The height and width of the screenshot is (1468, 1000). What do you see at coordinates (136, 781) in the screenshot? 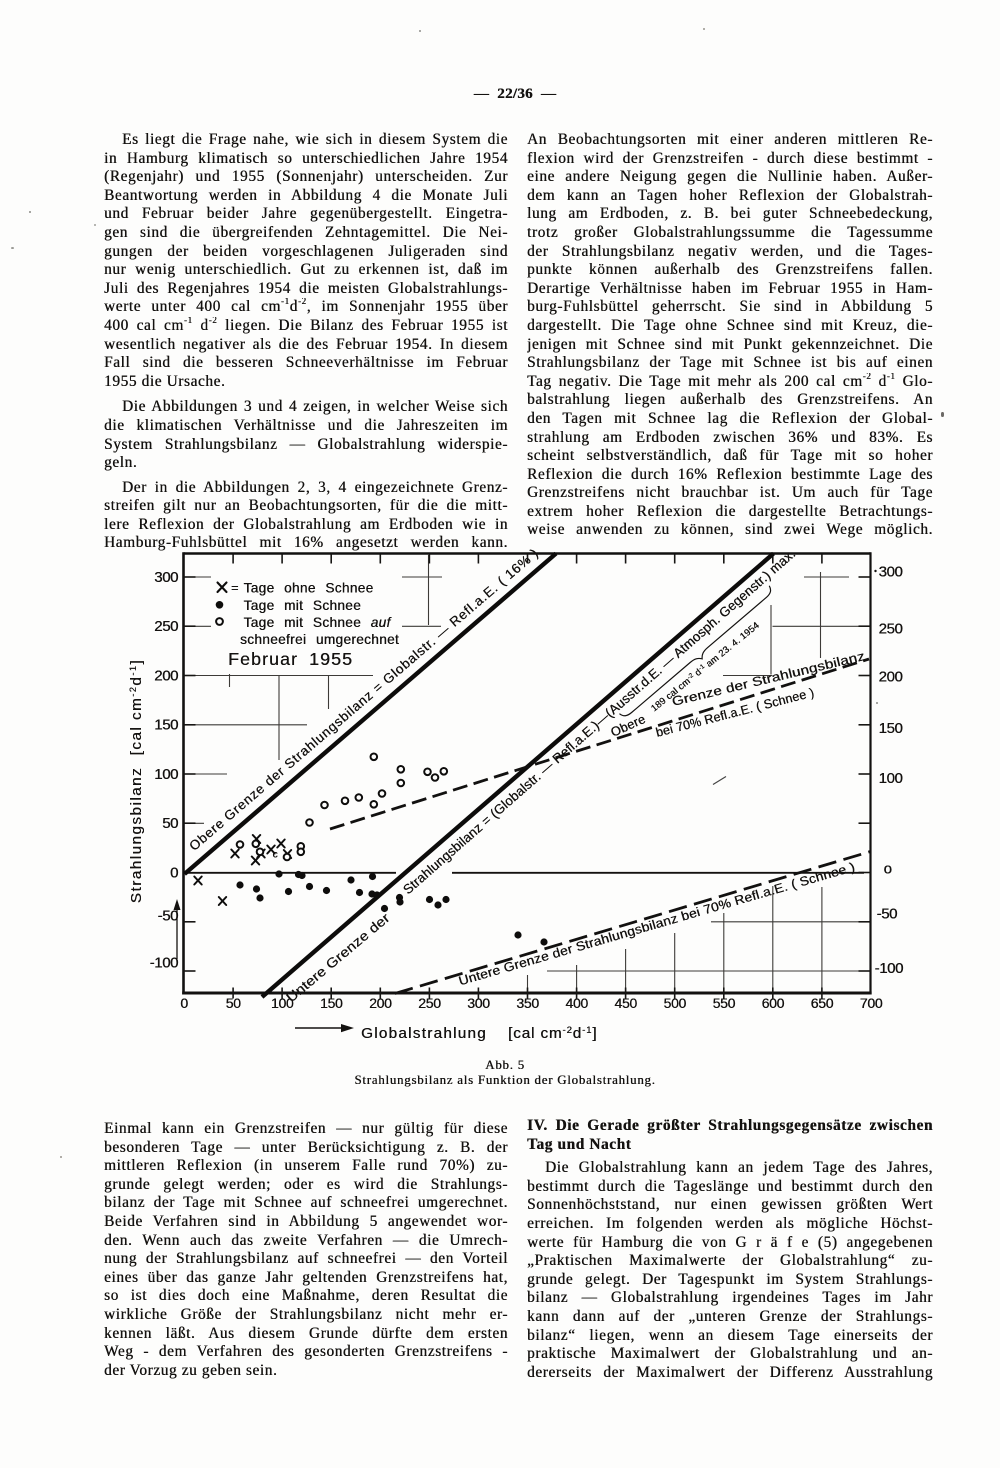
I see `svg-text:Strahlungsbilanz [cal cm-2d-1: Strahlungsbilanz [cal cm-2d-1]` at bounding box center [136, 781].